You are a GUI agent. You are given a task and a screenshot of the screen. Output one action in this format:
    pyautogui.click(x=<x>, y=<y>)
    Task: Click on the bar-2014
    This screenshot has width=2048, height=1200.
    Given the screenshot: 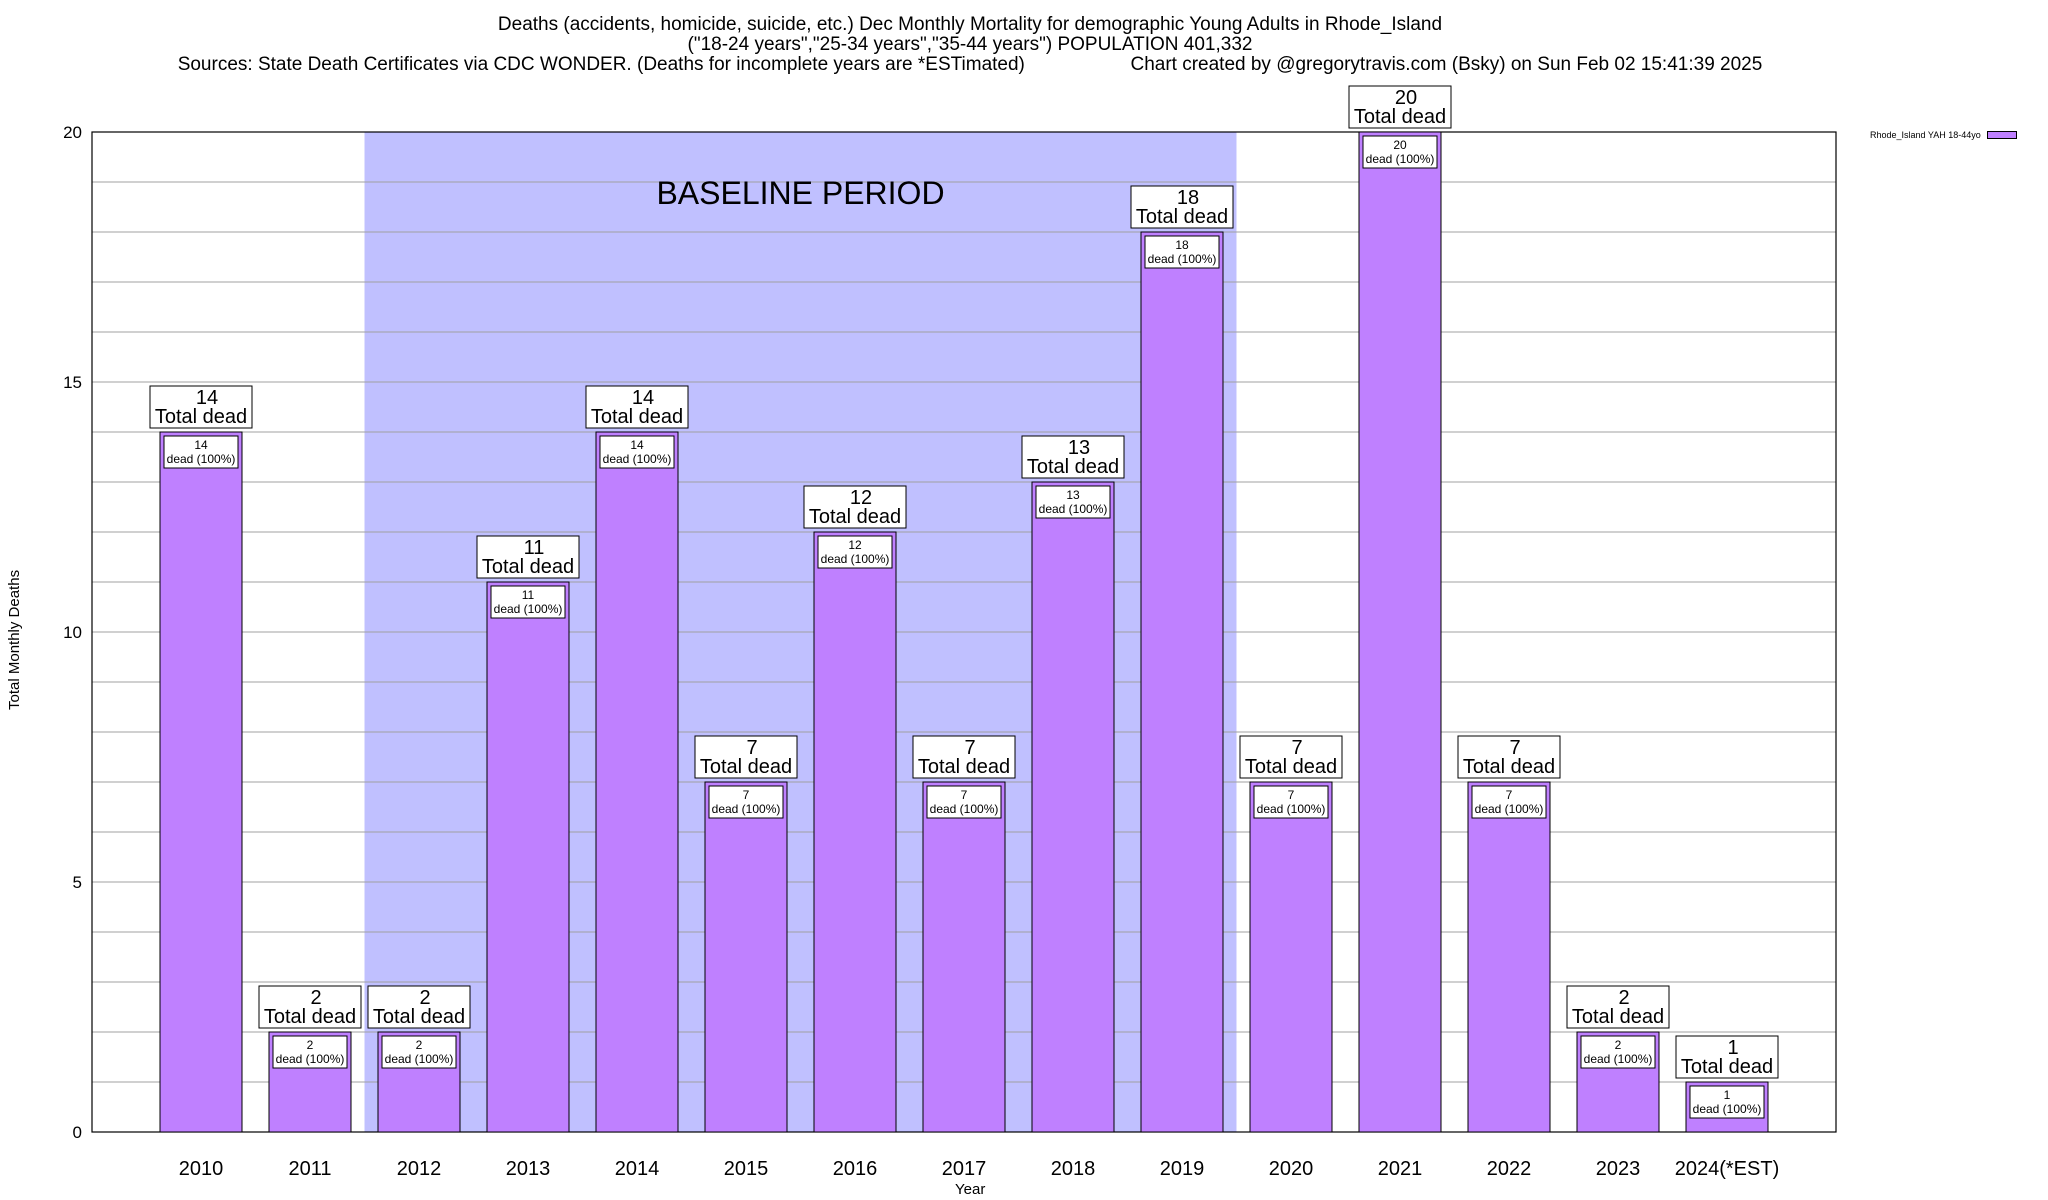 What is the action you would take?
    pyautogui.click(x=637, y=782)
    